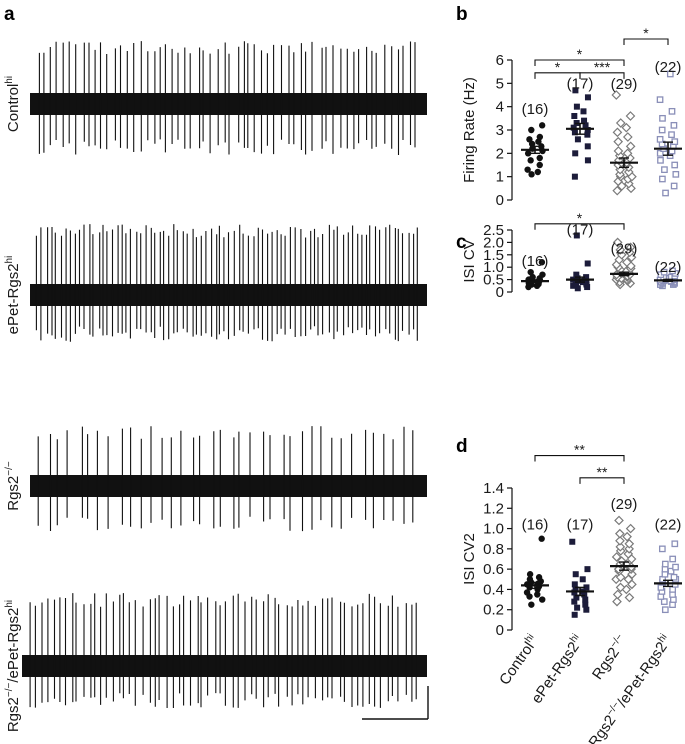 This screenshot has height=744, width=685. Describe the element at coordinates (493, 488) in the screenshot. I see `y-tick-label: 1.4` at that location.